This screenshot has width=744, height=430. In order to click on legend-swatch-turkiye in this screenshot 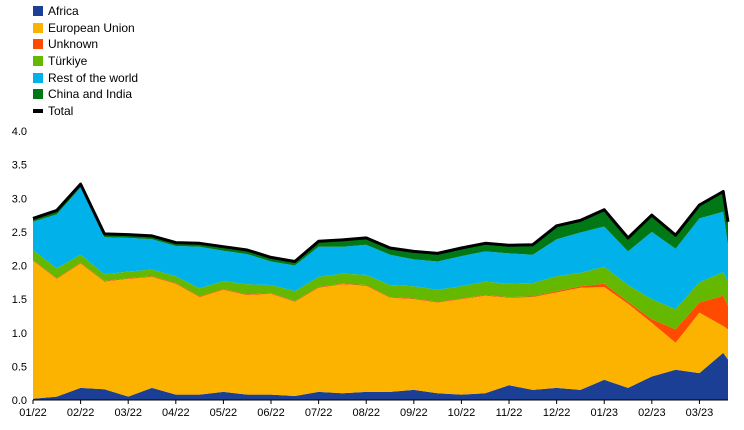, I will do `click(38, 61)`.